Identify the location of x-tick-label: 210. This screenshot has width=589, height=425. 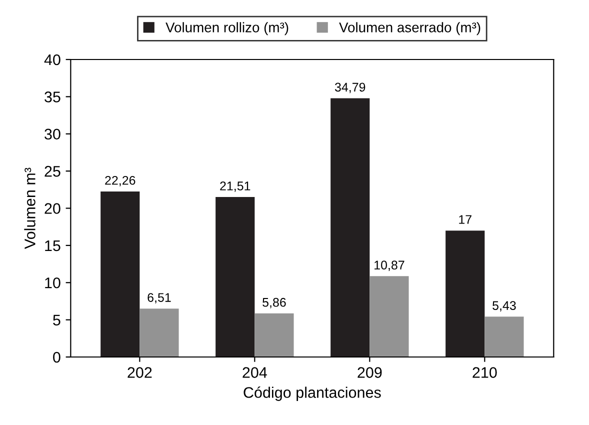
(484, 372).